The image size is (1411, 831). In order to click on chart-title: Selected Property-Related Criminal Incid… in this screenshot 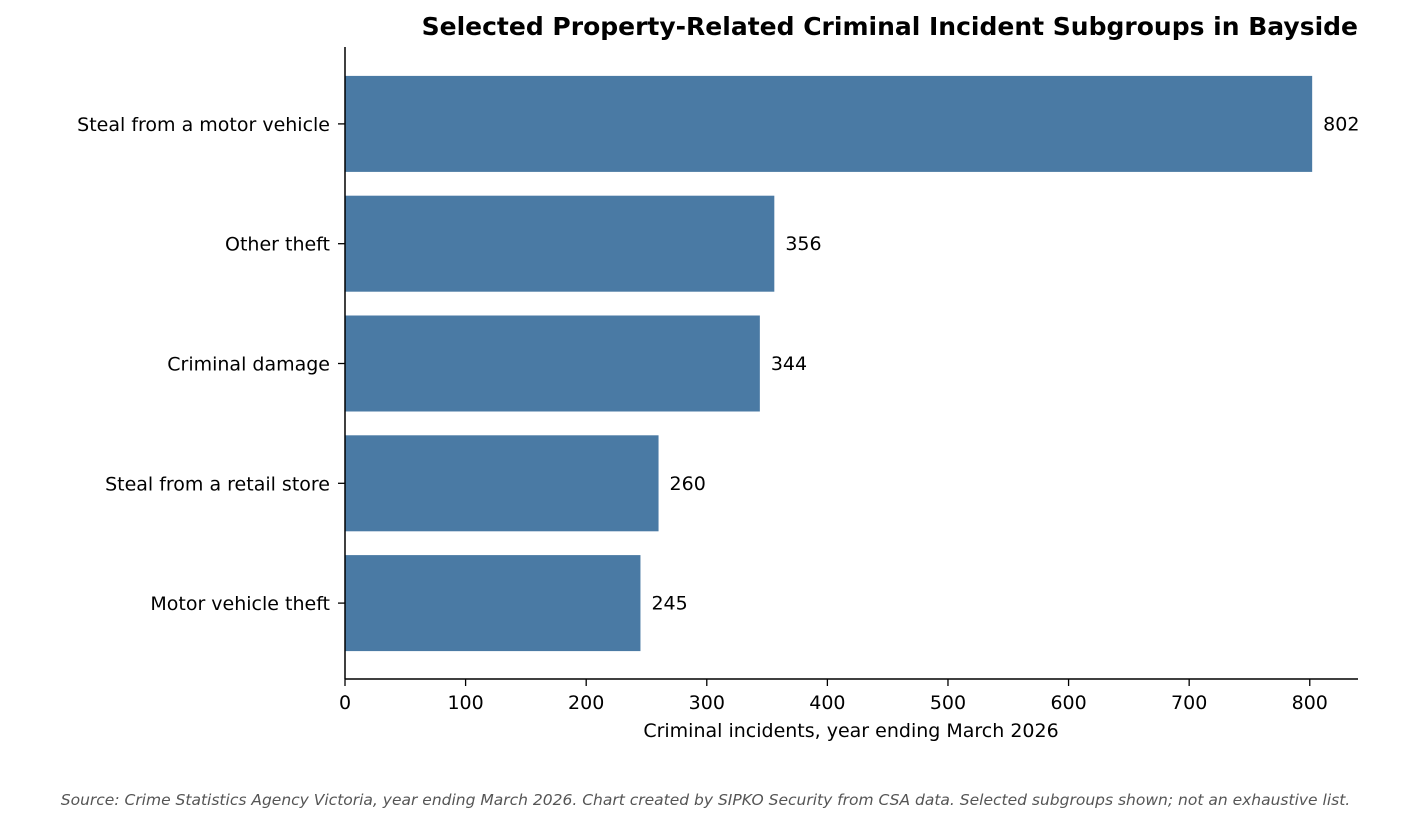, I will do `click(890, 26)`.